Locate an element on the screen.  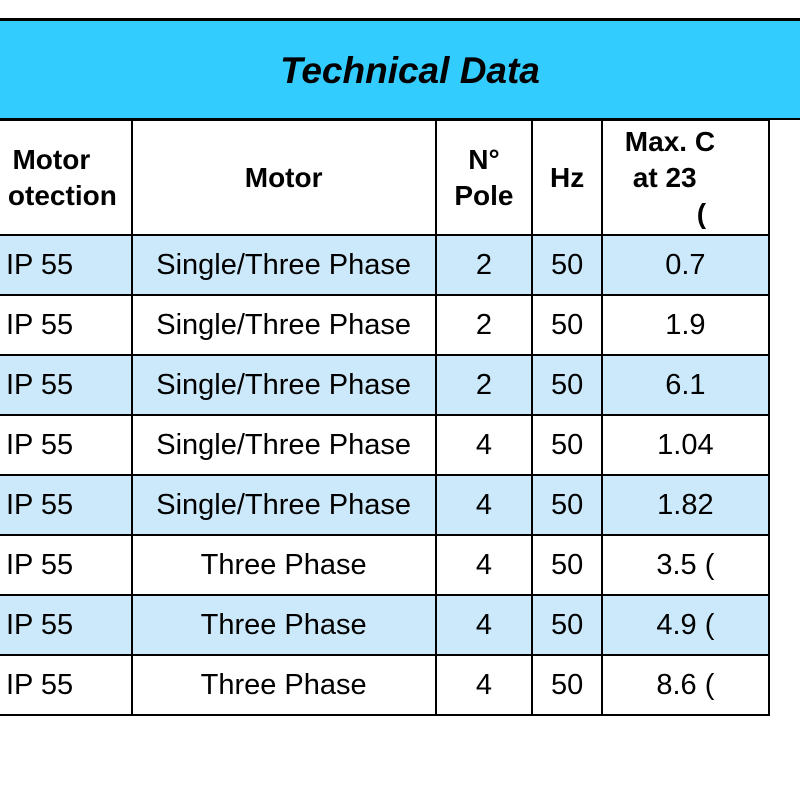
header-motor-protection-line2: otection is located at coordinates (62, 195).